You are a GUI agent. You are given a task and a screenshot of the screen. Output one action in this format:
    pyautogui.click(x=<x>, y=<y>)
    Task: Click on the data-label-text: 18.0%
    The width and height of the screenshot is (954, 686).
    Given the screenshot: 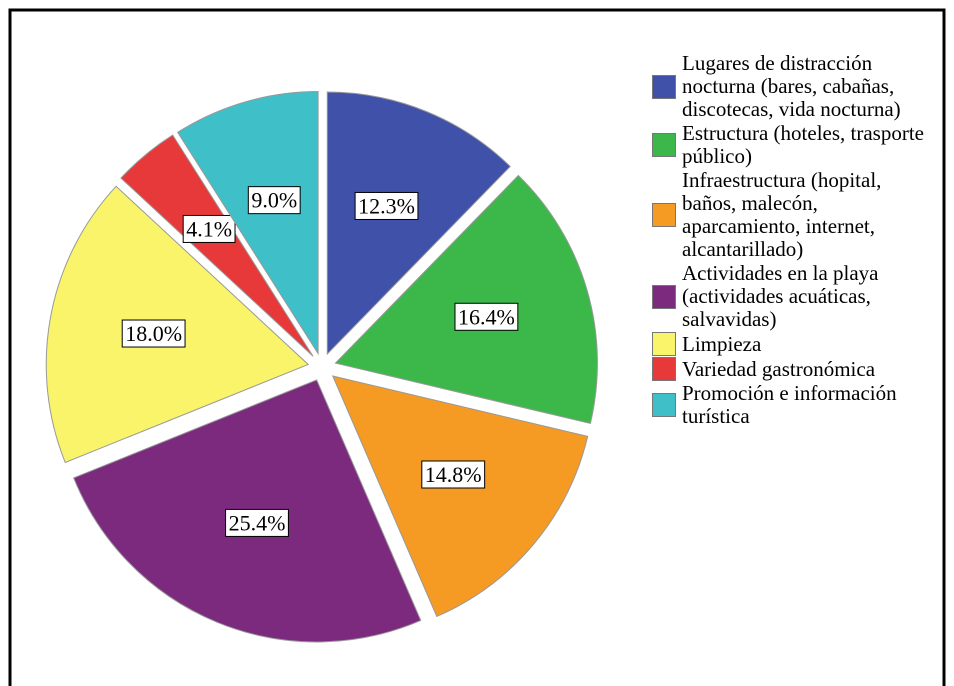 What is the action you would take?
    pyautogui.click(x=153, y=333)
    